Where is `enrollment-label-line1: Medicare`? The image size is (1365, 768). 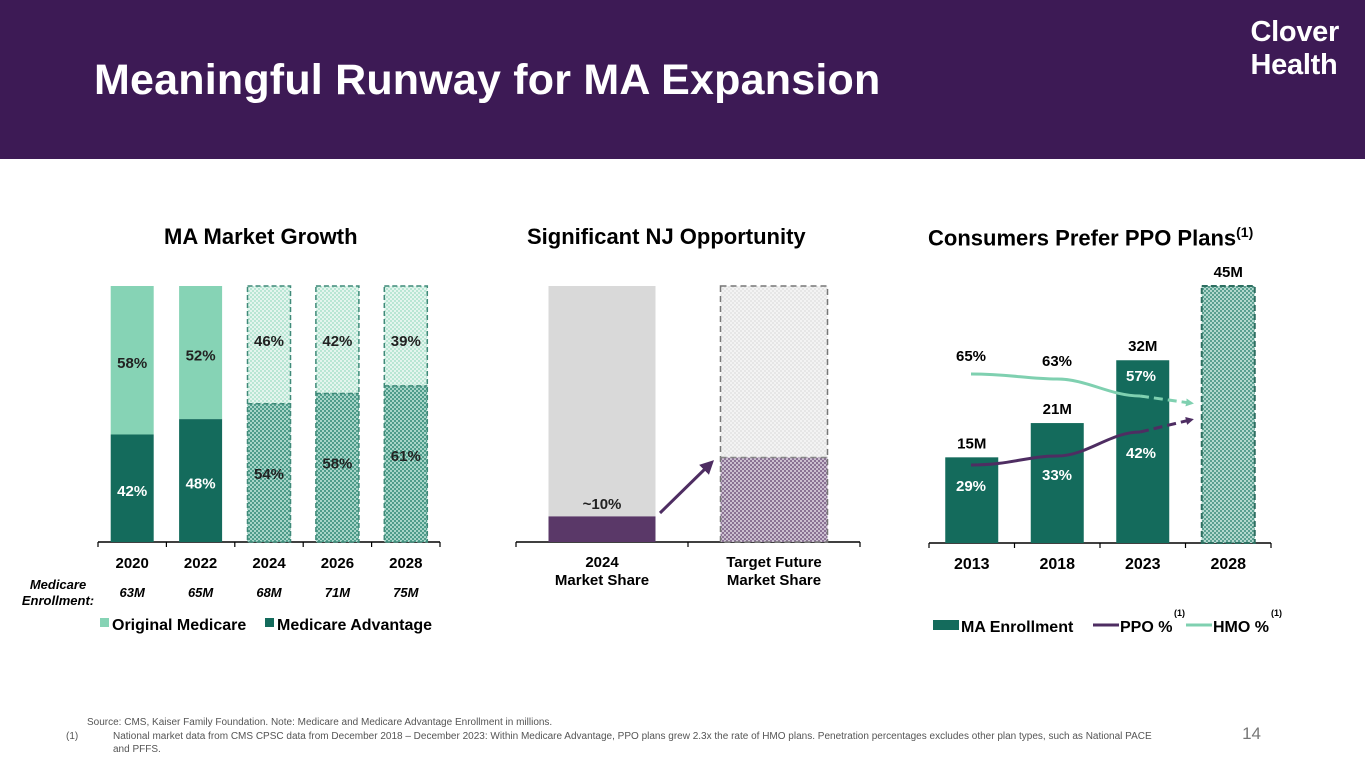
enrollment-label-line1: Medicare is located at coordinates (58, 584).